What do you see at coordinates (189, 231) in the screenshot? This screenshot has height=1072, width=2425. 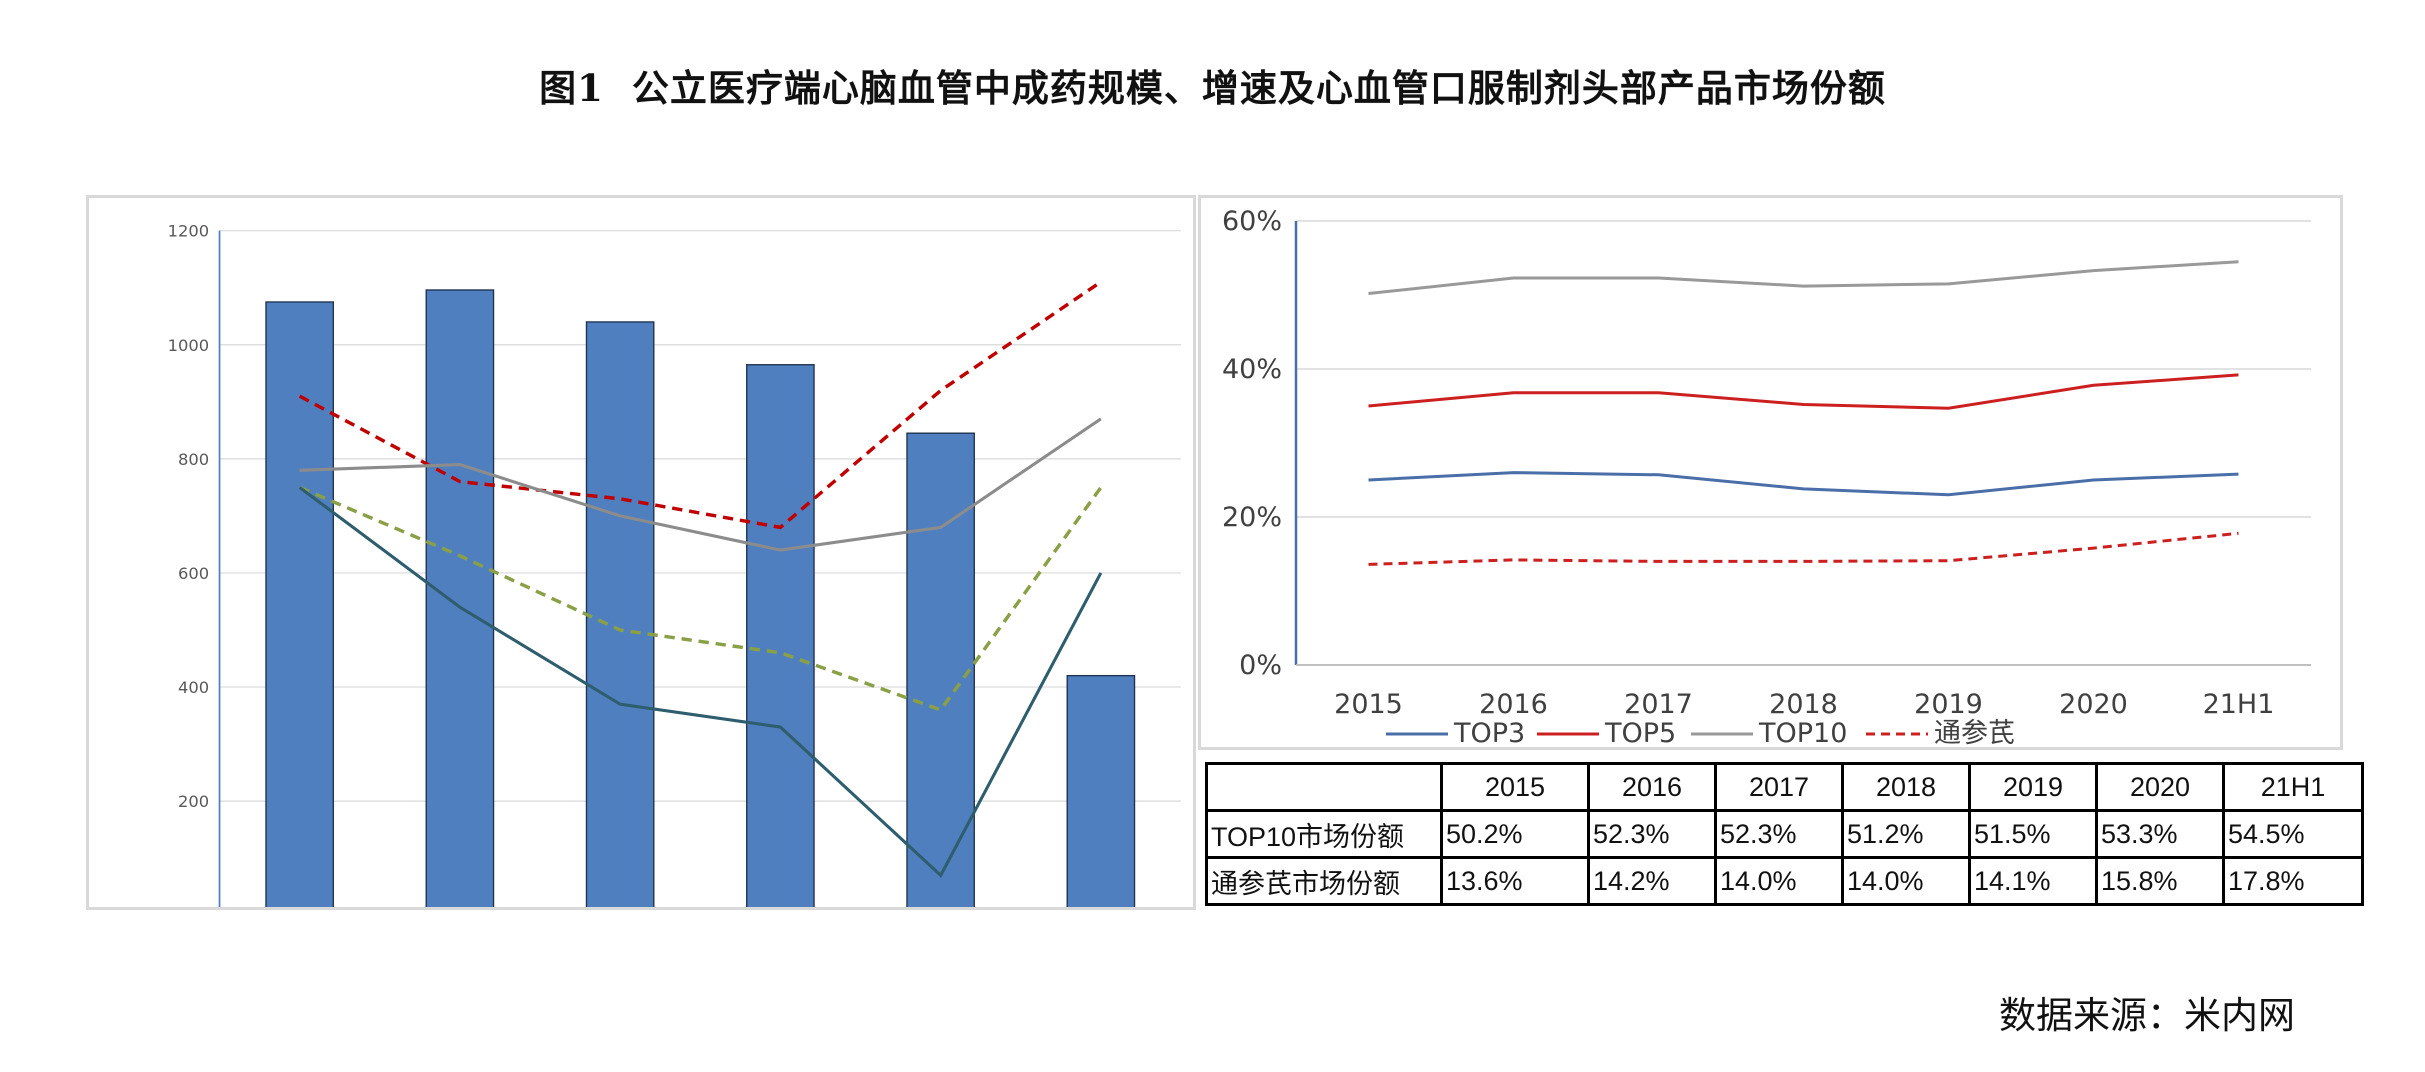 I see `y-left-tick-label: 1200` at bounding box center [189, 231].